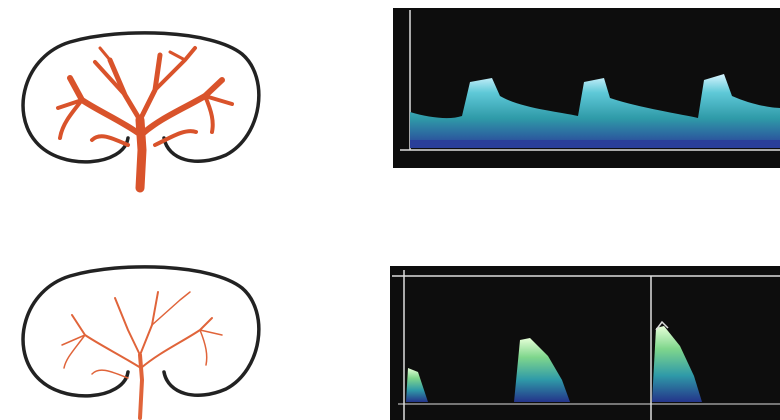  What do you see at coordinates (662, 325) in the screenshot?
I see `peak-marker` at bounding box center [662, 325].